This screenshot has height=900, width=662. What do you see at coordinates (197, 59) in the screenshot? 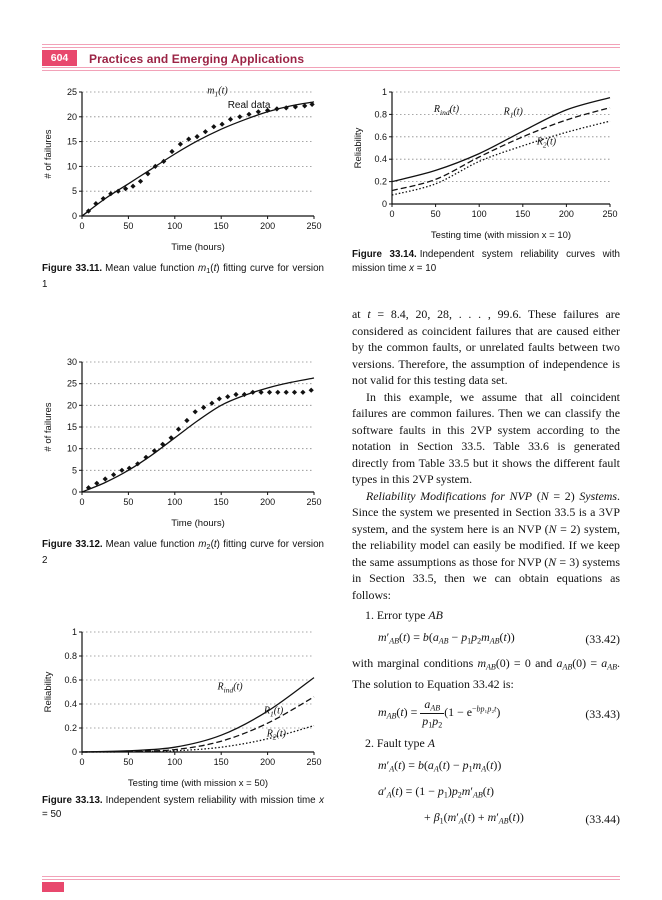
I see `running-header-title: Practices and Emerging Applications` at bounding box center [197, 59].